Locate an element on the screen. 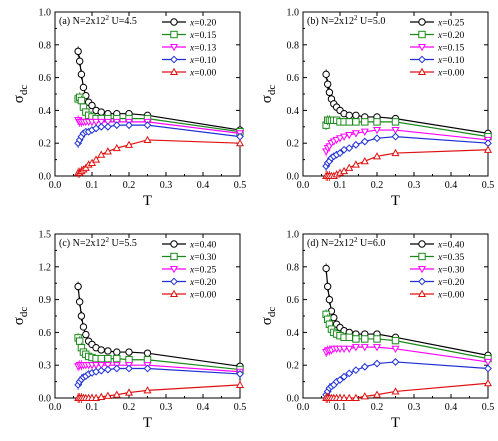 The image size is (498, 441). y-tick-label: 0.8 is located at coordinates (293, 45).